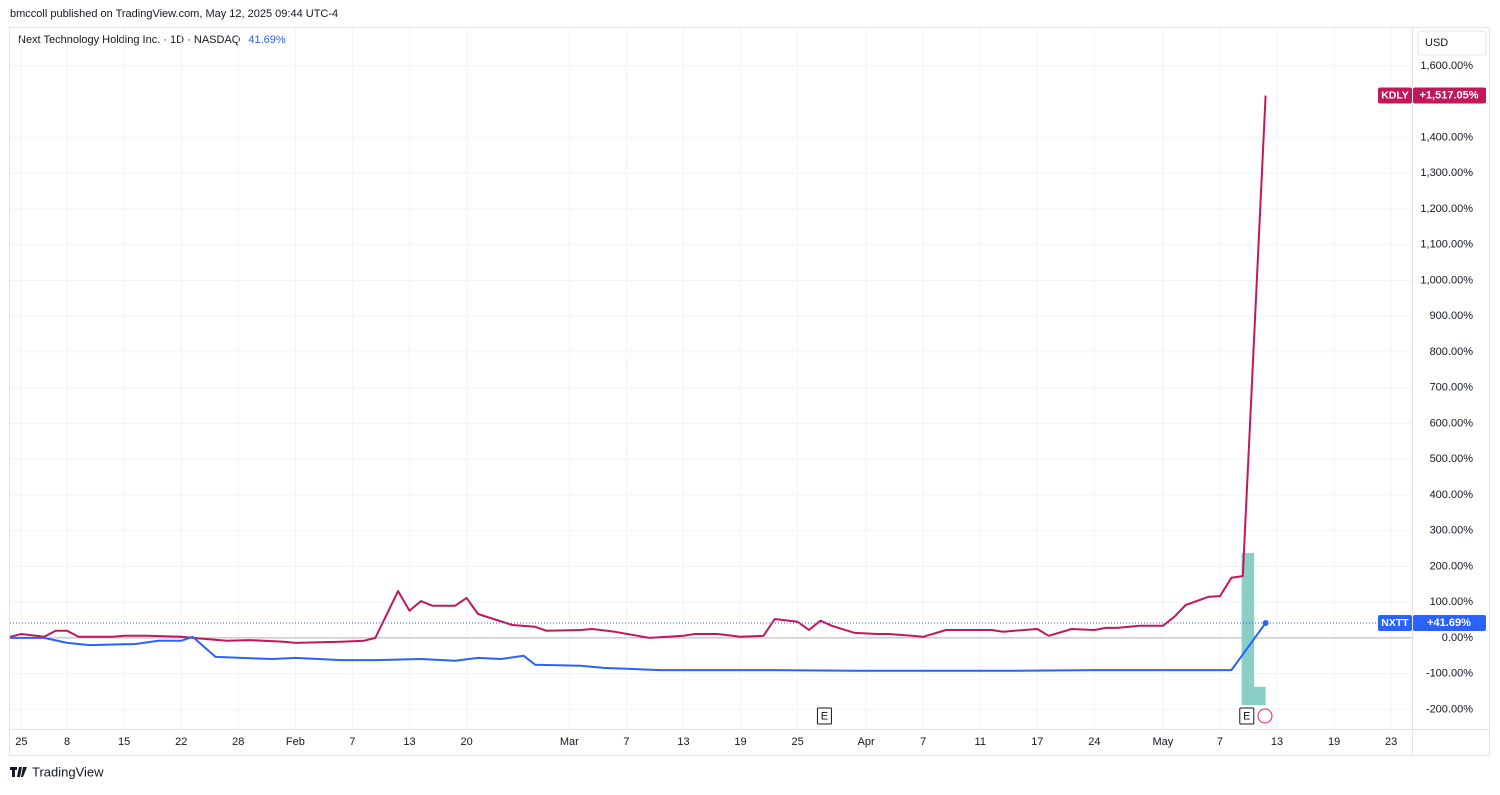  I want to click on symbol-name: NXTT, so click(1395, 623).